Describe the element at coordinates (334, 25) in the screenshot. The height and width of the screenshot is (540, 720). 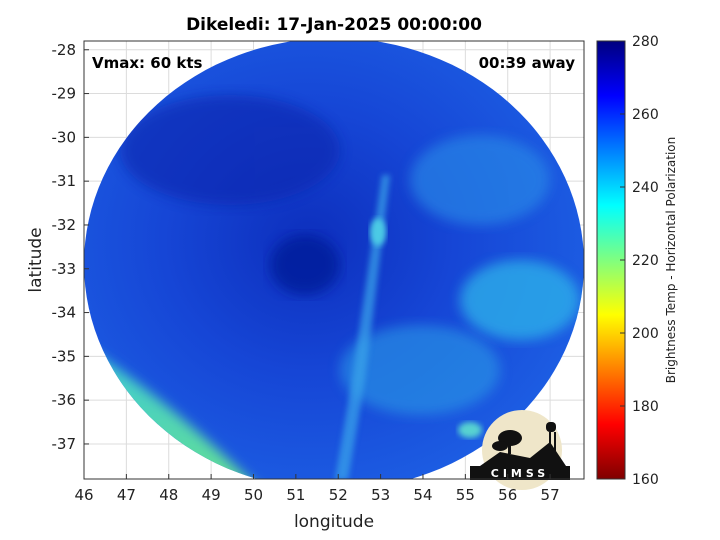
I see `chart-title: Dikeledi: 17-Jan-2025 00:00:00` at that location.